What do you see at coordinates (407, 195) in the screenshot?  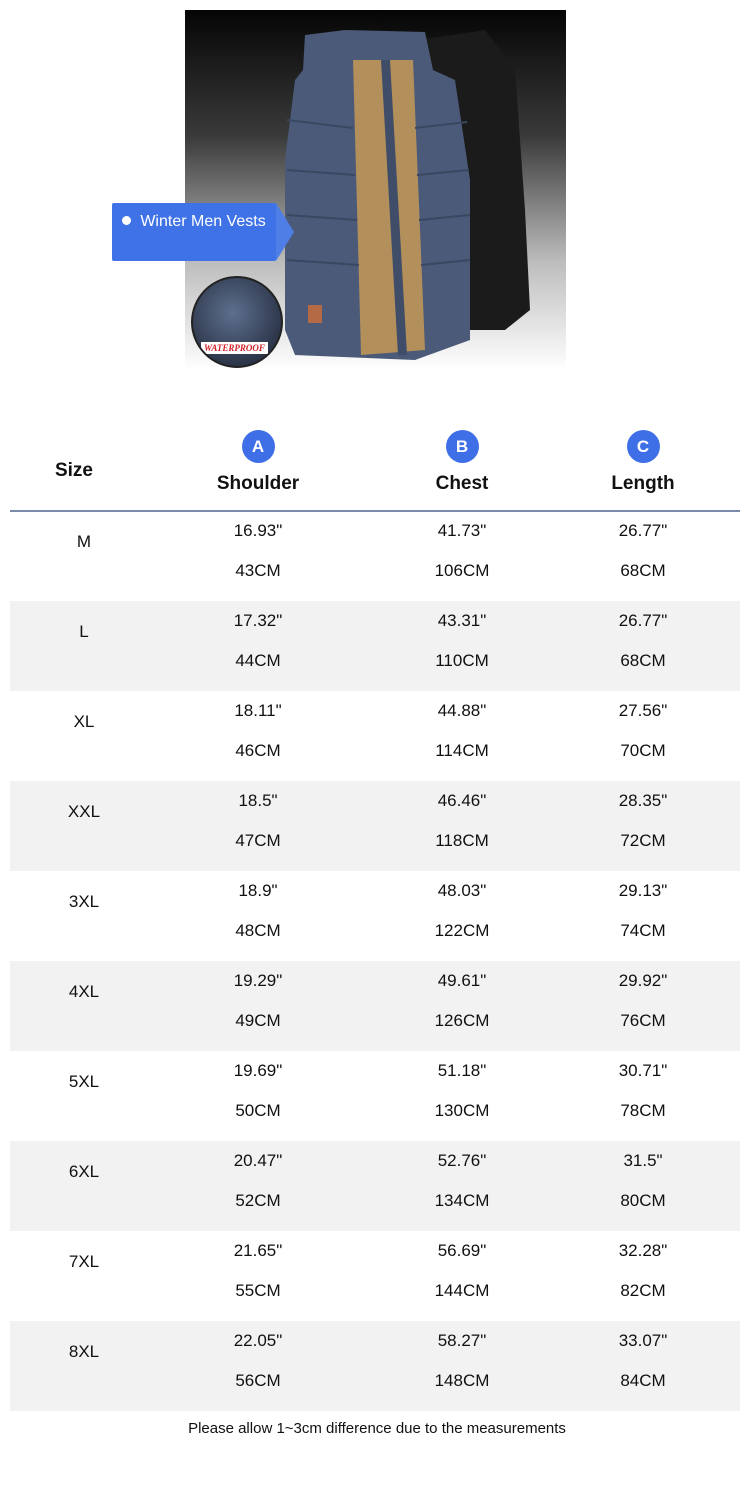 I see `vest-illustration` at bounding box center [407, 195].